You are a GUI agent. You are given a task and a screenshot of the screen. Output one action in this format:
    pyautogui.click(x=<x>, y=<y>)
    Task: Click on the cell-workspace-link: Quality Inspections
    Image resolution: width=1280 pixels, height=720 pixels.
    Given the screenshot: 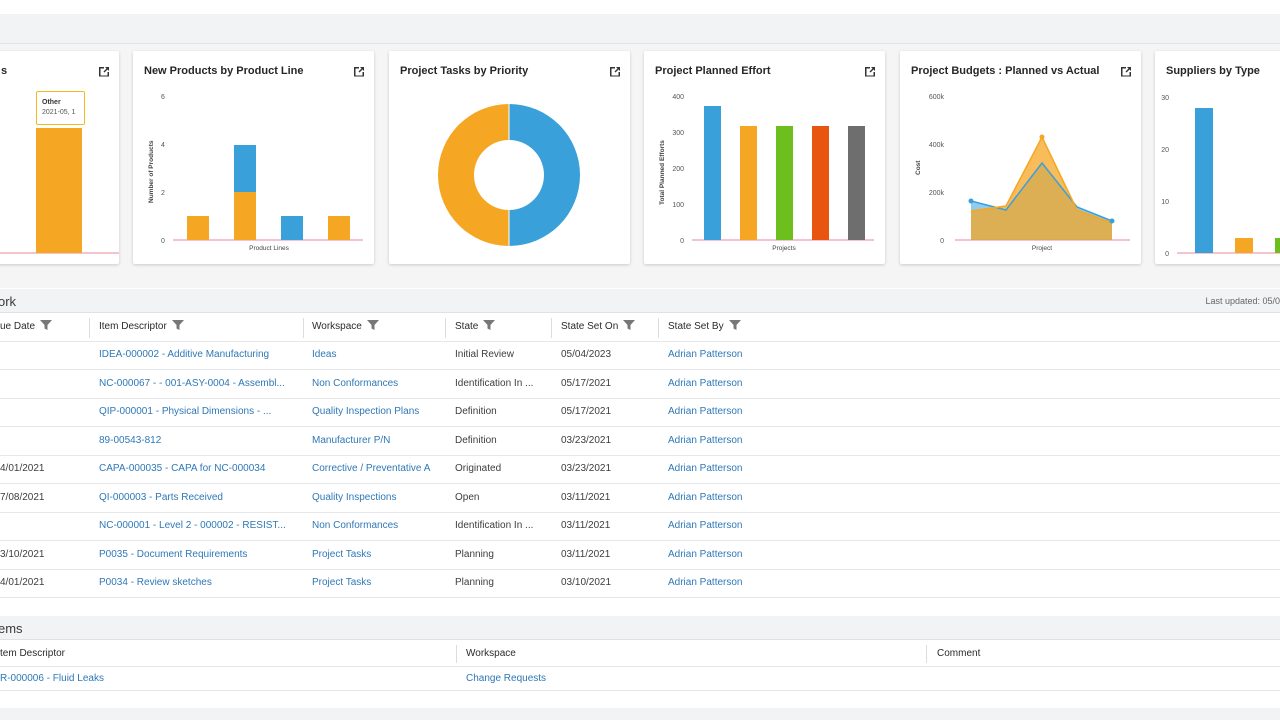 What is the action you would take?
    pyautogui.click(x=354, y=497)
    